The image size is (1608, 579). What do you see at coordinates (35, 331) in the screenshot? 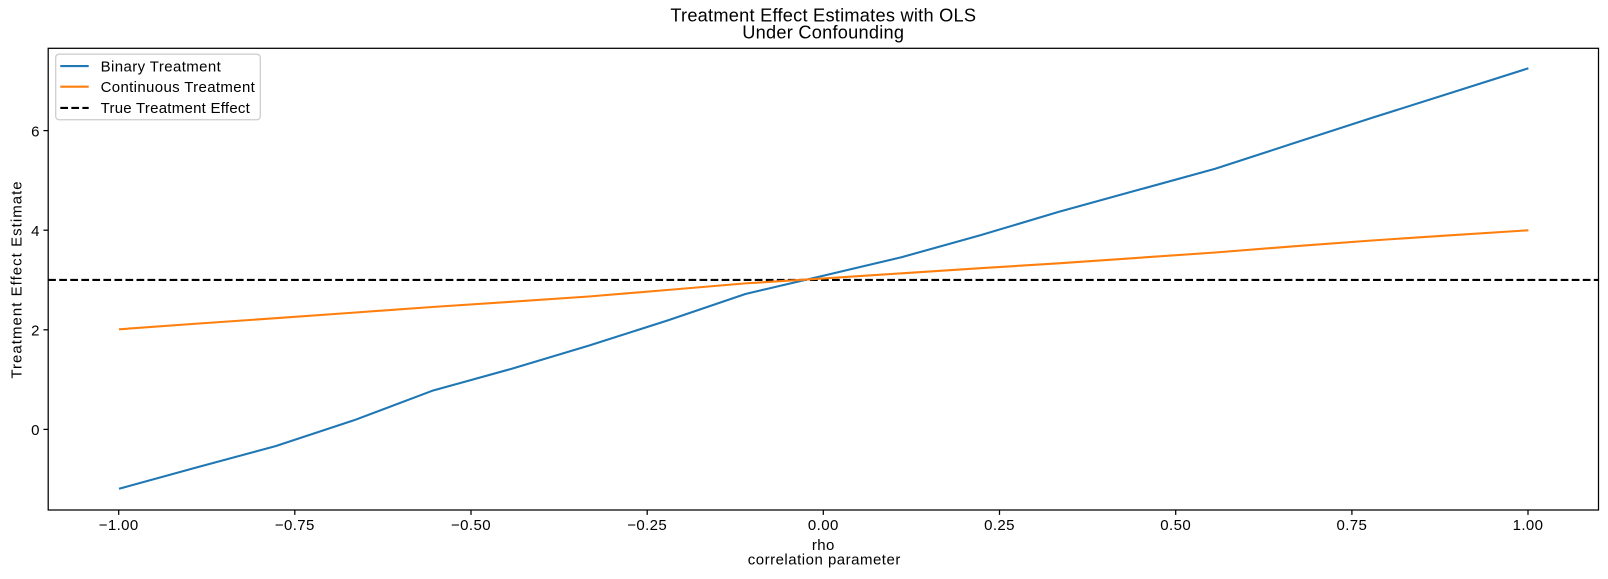
I see `svg-text: 2` at bounding box center [35, 331].